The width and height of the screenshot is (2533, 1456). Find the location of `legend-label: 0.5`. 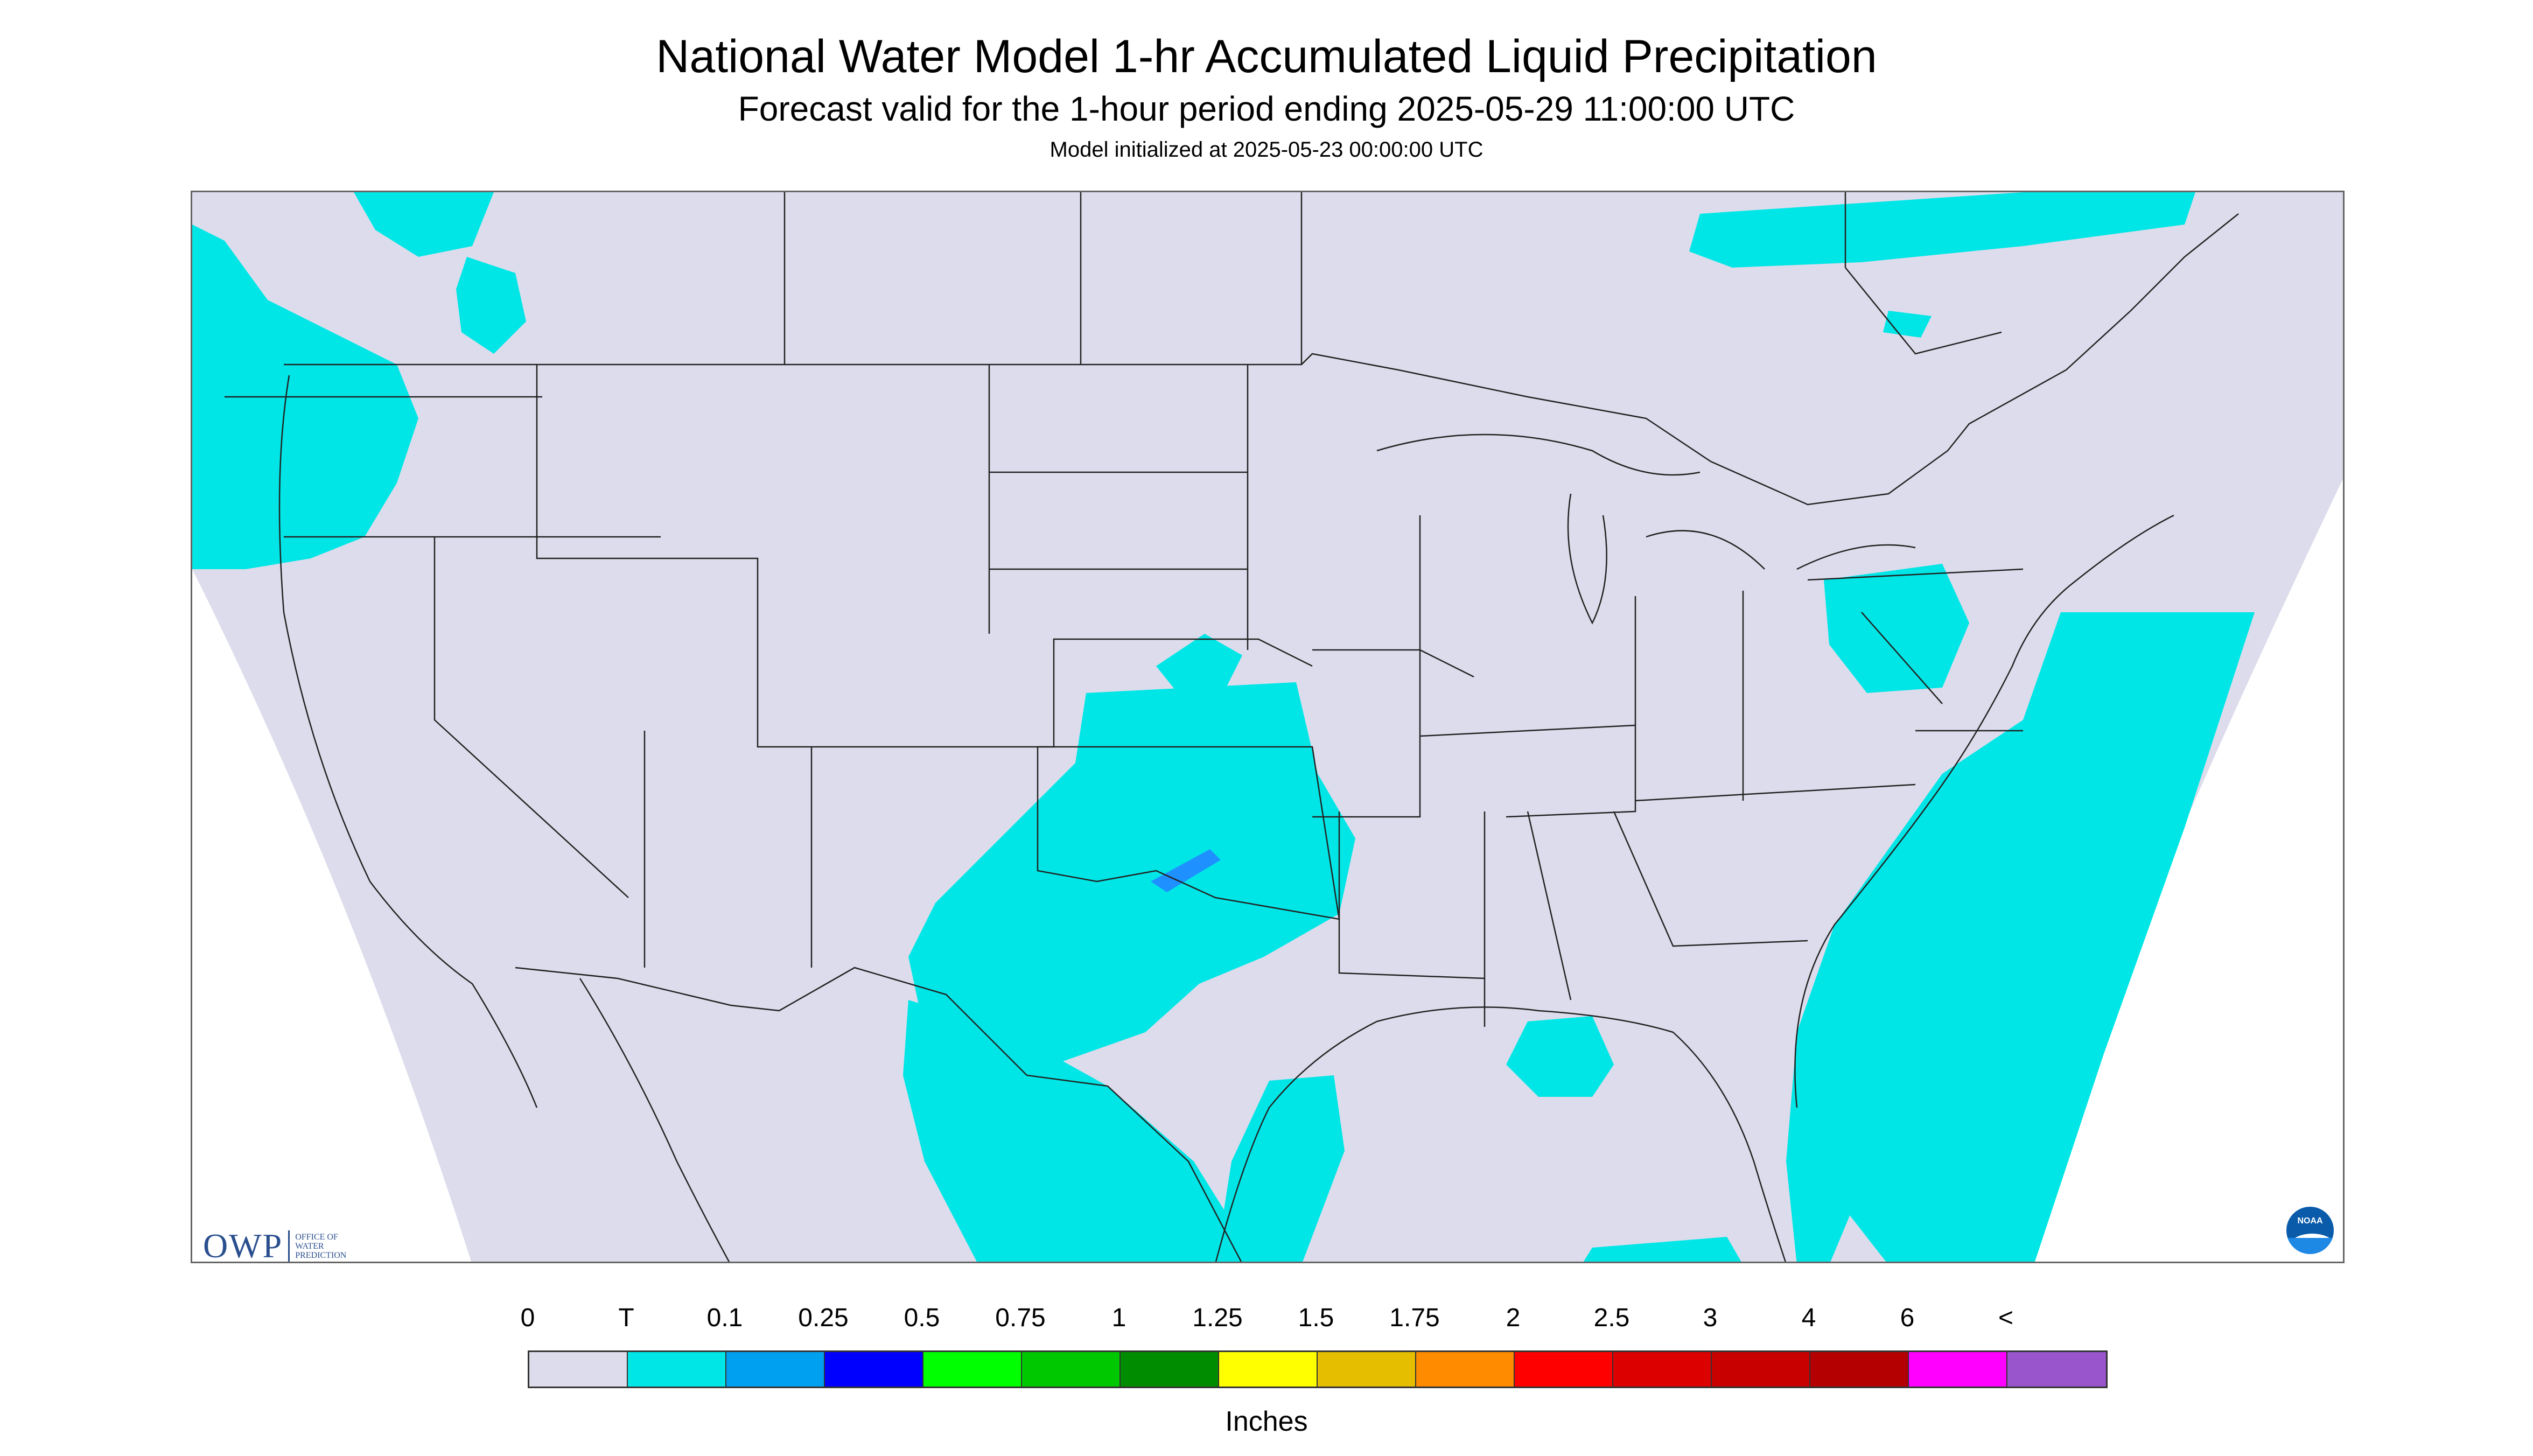

legend-label: 0.5 is located at coordinates (922, 1318).